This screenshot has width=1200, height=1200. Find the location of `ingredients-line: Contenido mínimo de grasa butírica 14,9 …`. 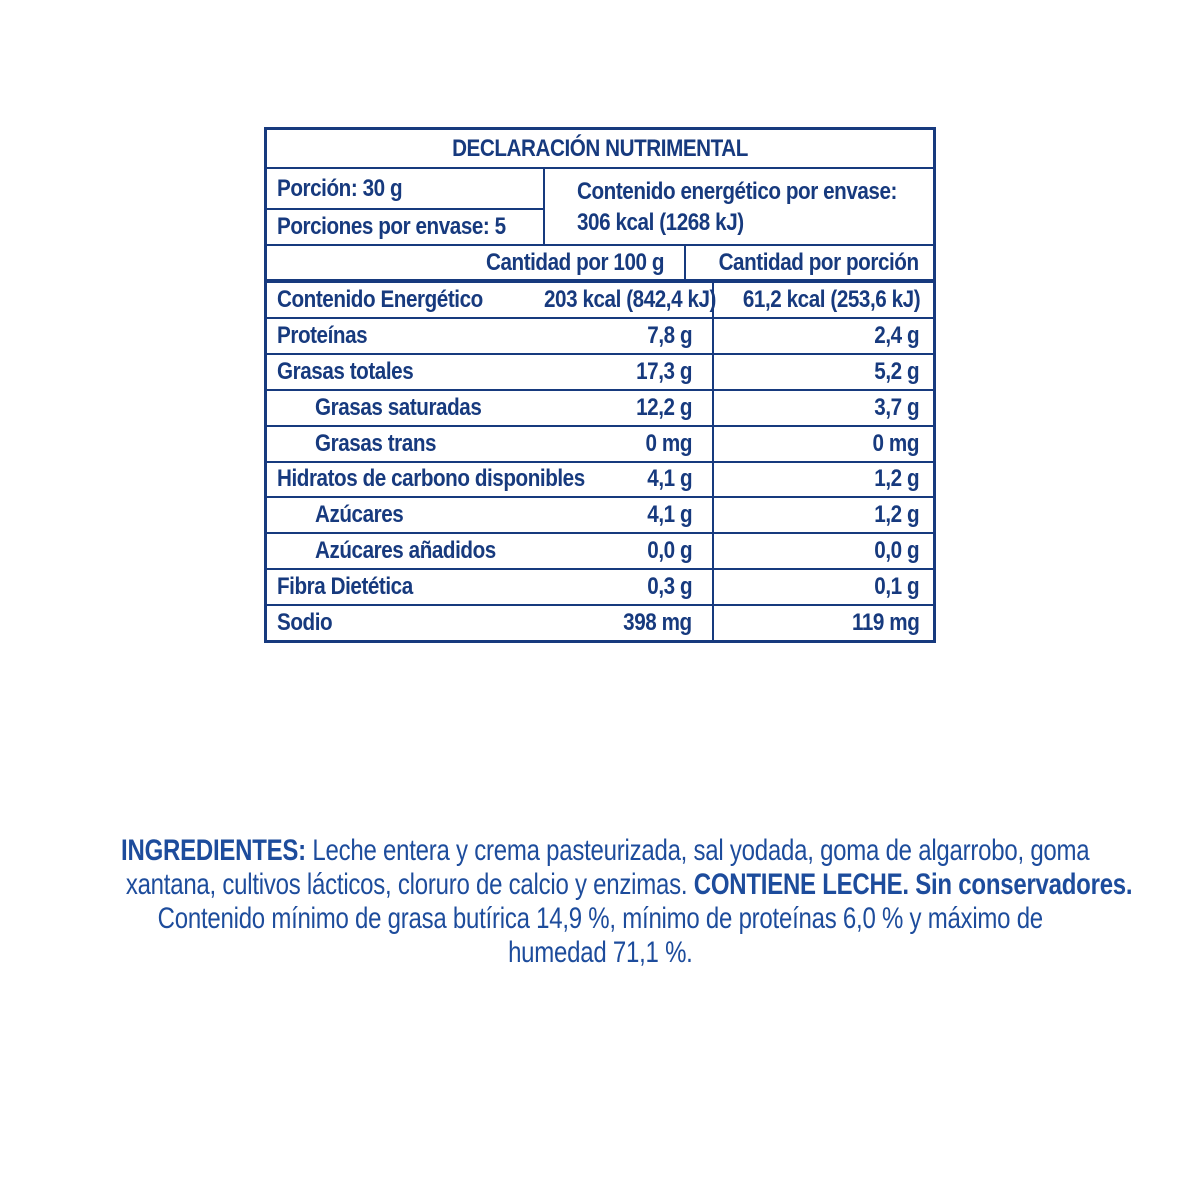

ingredients-line: Contenido mínimo de grasa butírica 14,9 … is located at coordinates (600, 919).